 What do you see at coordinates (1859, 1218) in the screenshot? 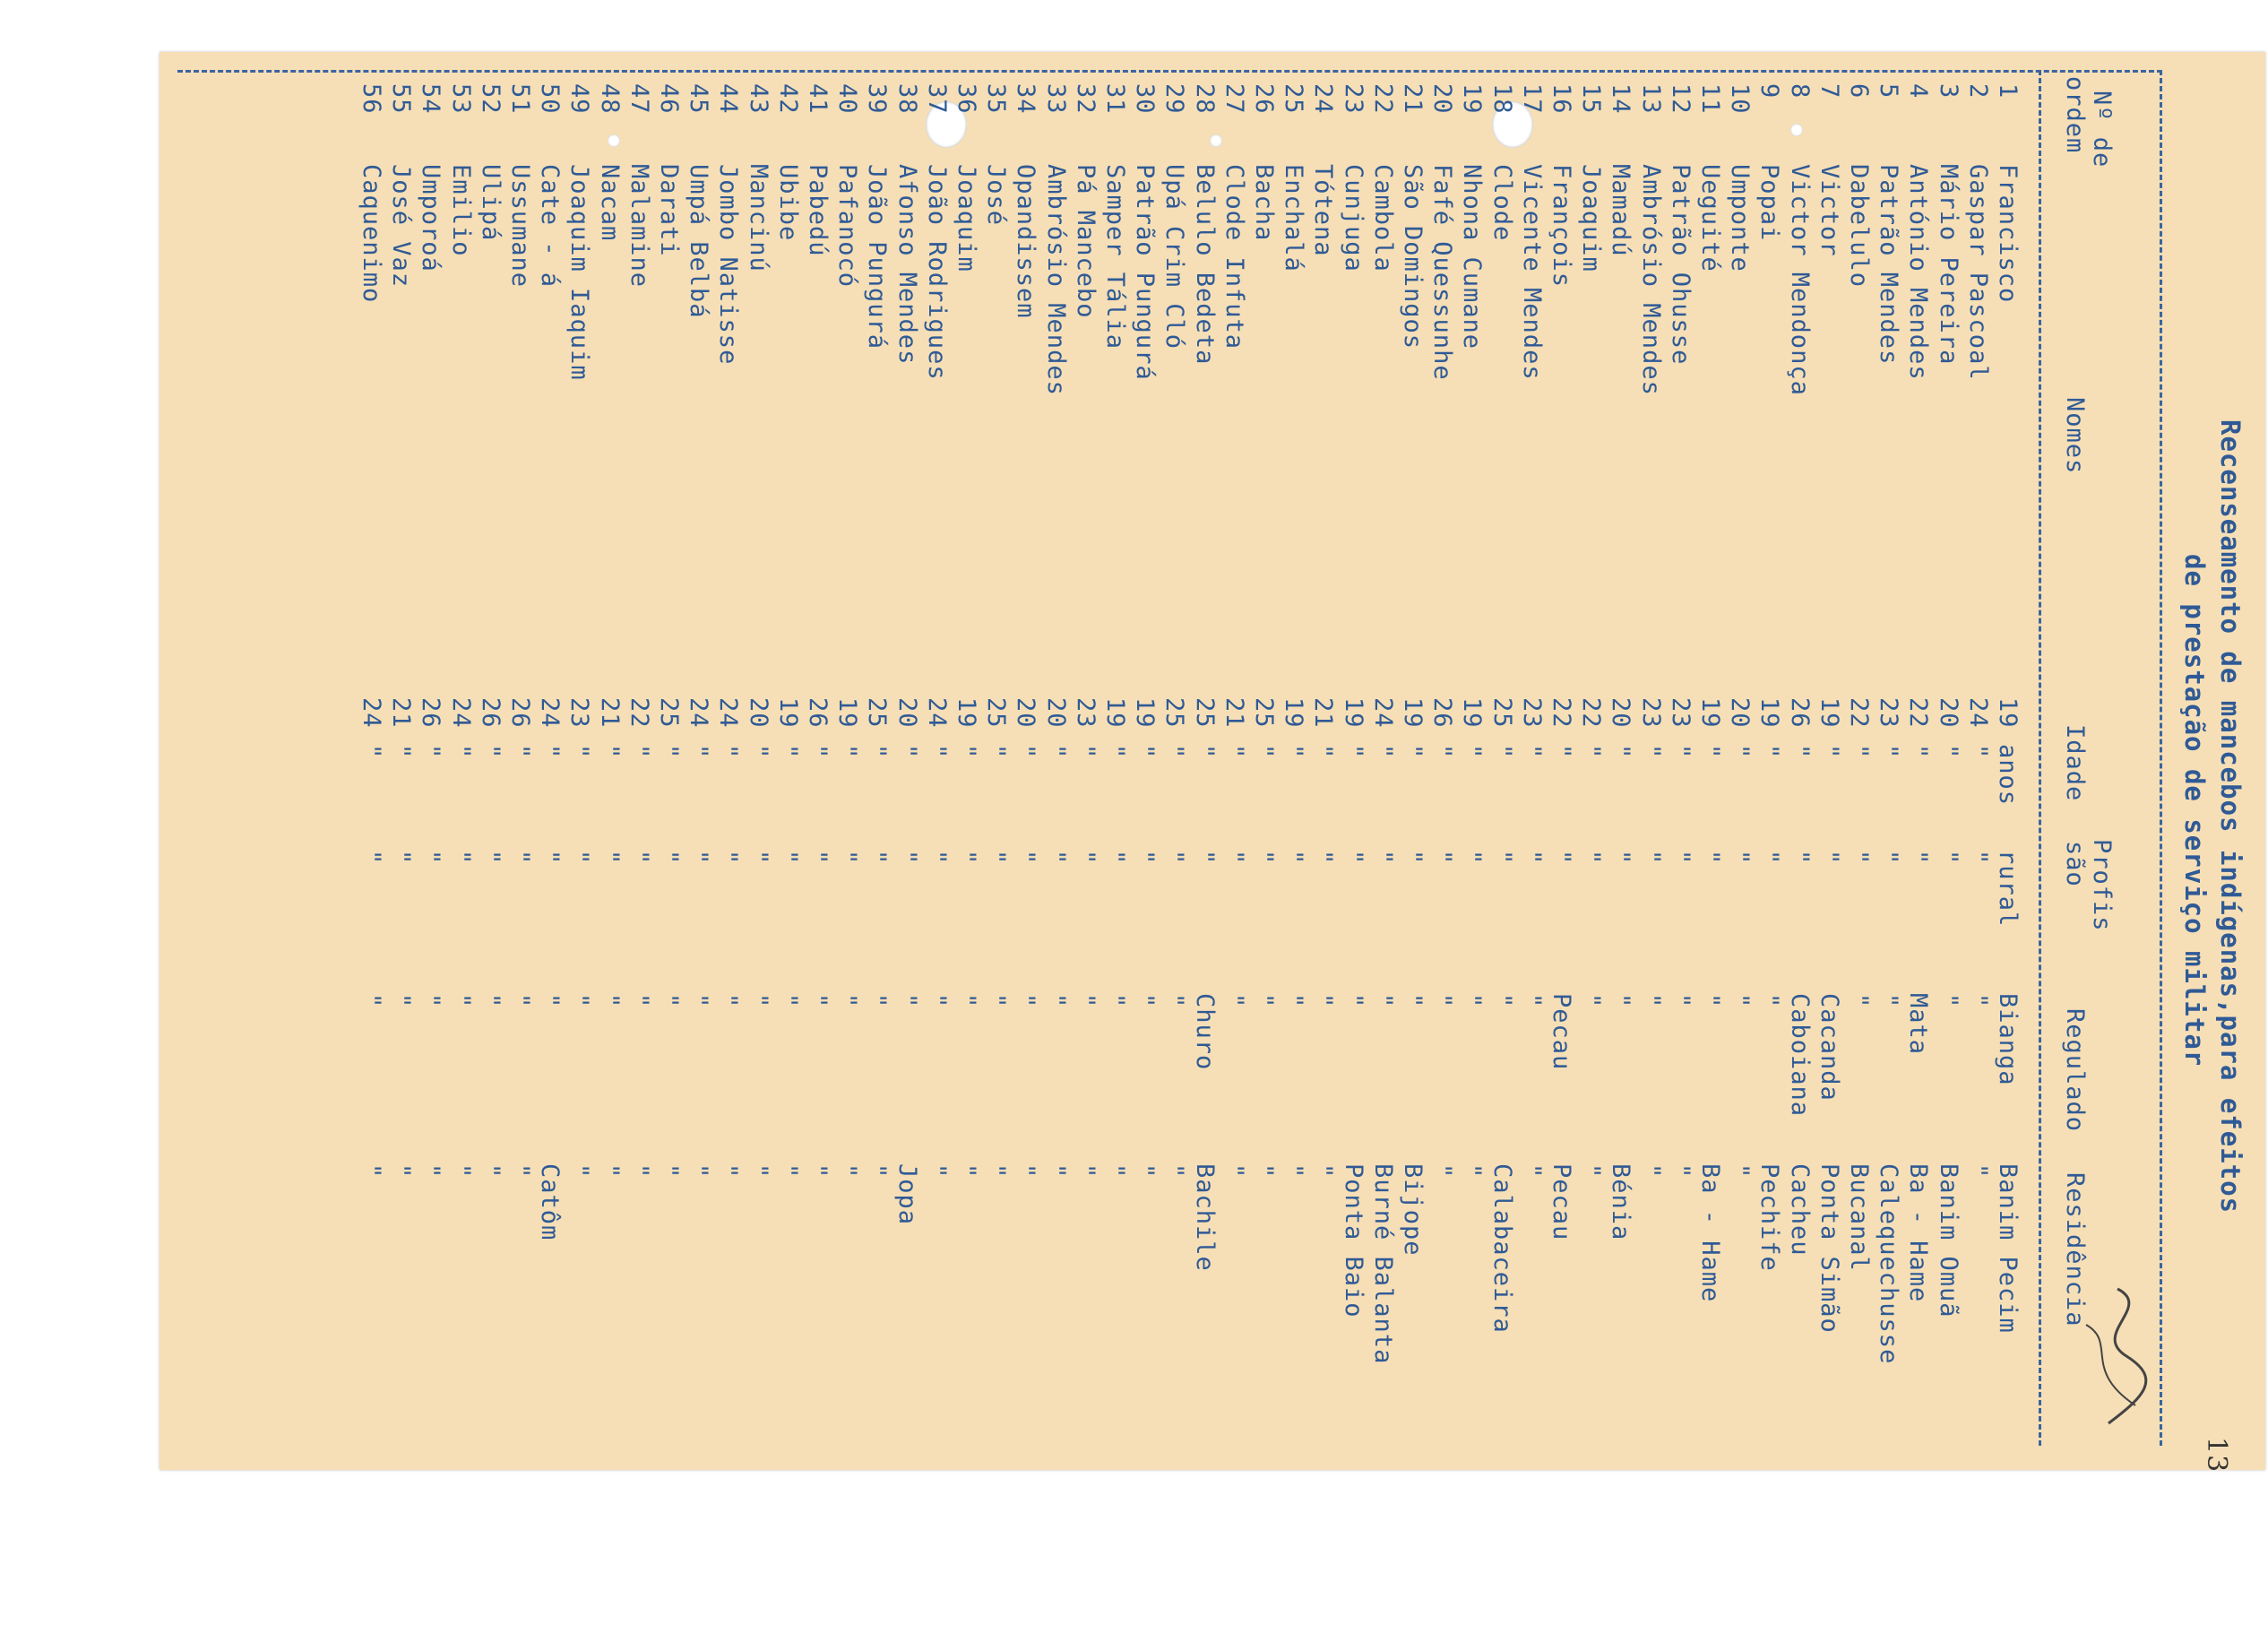
I see `cell-residencia: Bucanal` at bounding box center [1859, 1218].